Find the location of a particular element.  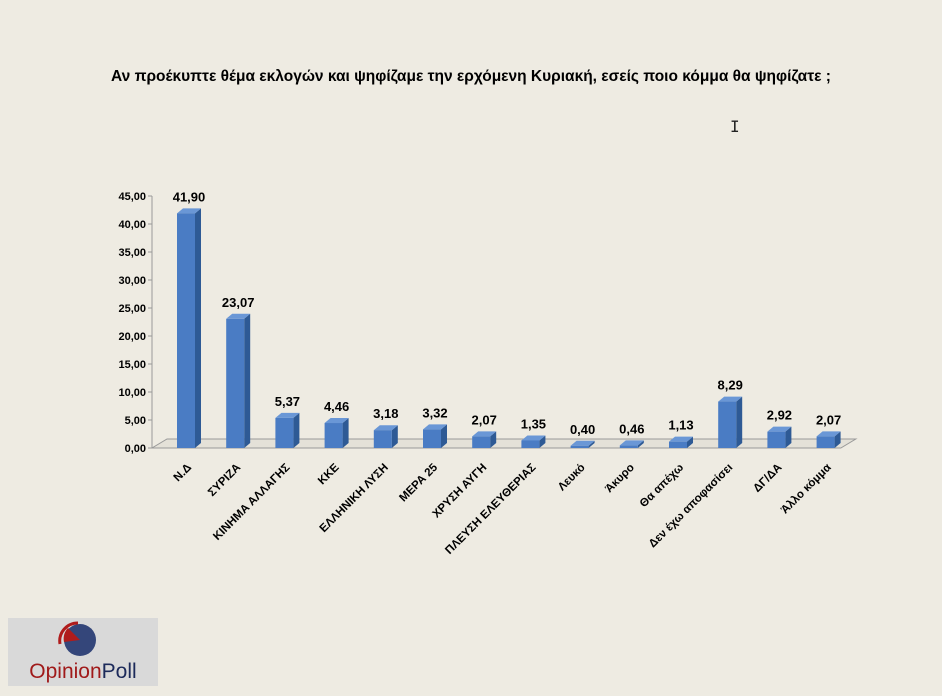

x-tick-label: Δεν έχω αποφασίσει is located at coordinates (691, 506).